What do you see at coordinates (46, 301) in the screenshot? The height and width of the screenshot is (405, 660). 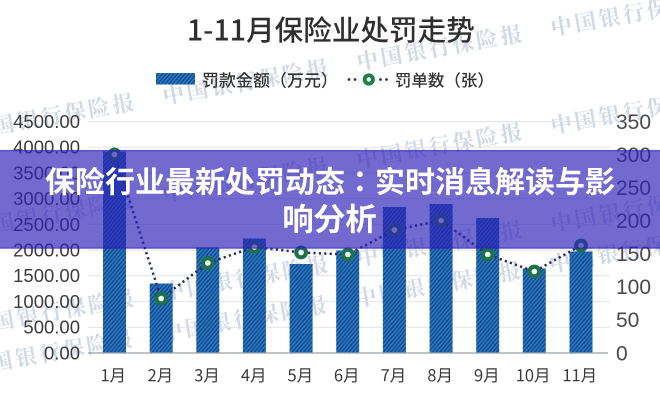 I see `svg-text: 1000.00` at bounding box center [46, 301].